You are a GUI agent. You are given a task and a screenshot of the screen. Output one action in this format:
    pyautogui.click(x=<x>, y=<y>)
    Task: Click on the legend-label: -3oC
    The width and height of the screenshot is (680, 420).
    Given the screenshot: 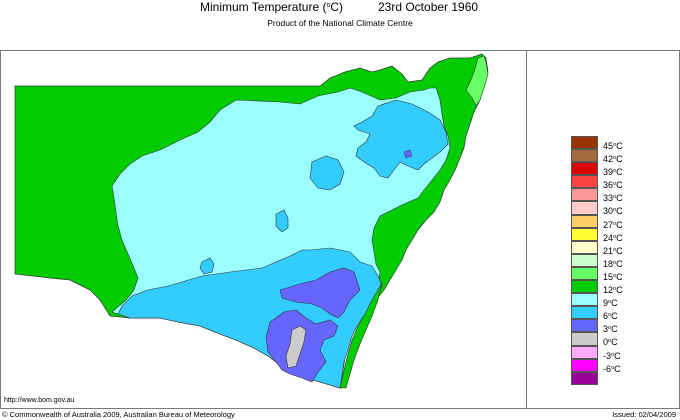 What is the action you would take?
    pyautogui.click(x=612, y=355)
    